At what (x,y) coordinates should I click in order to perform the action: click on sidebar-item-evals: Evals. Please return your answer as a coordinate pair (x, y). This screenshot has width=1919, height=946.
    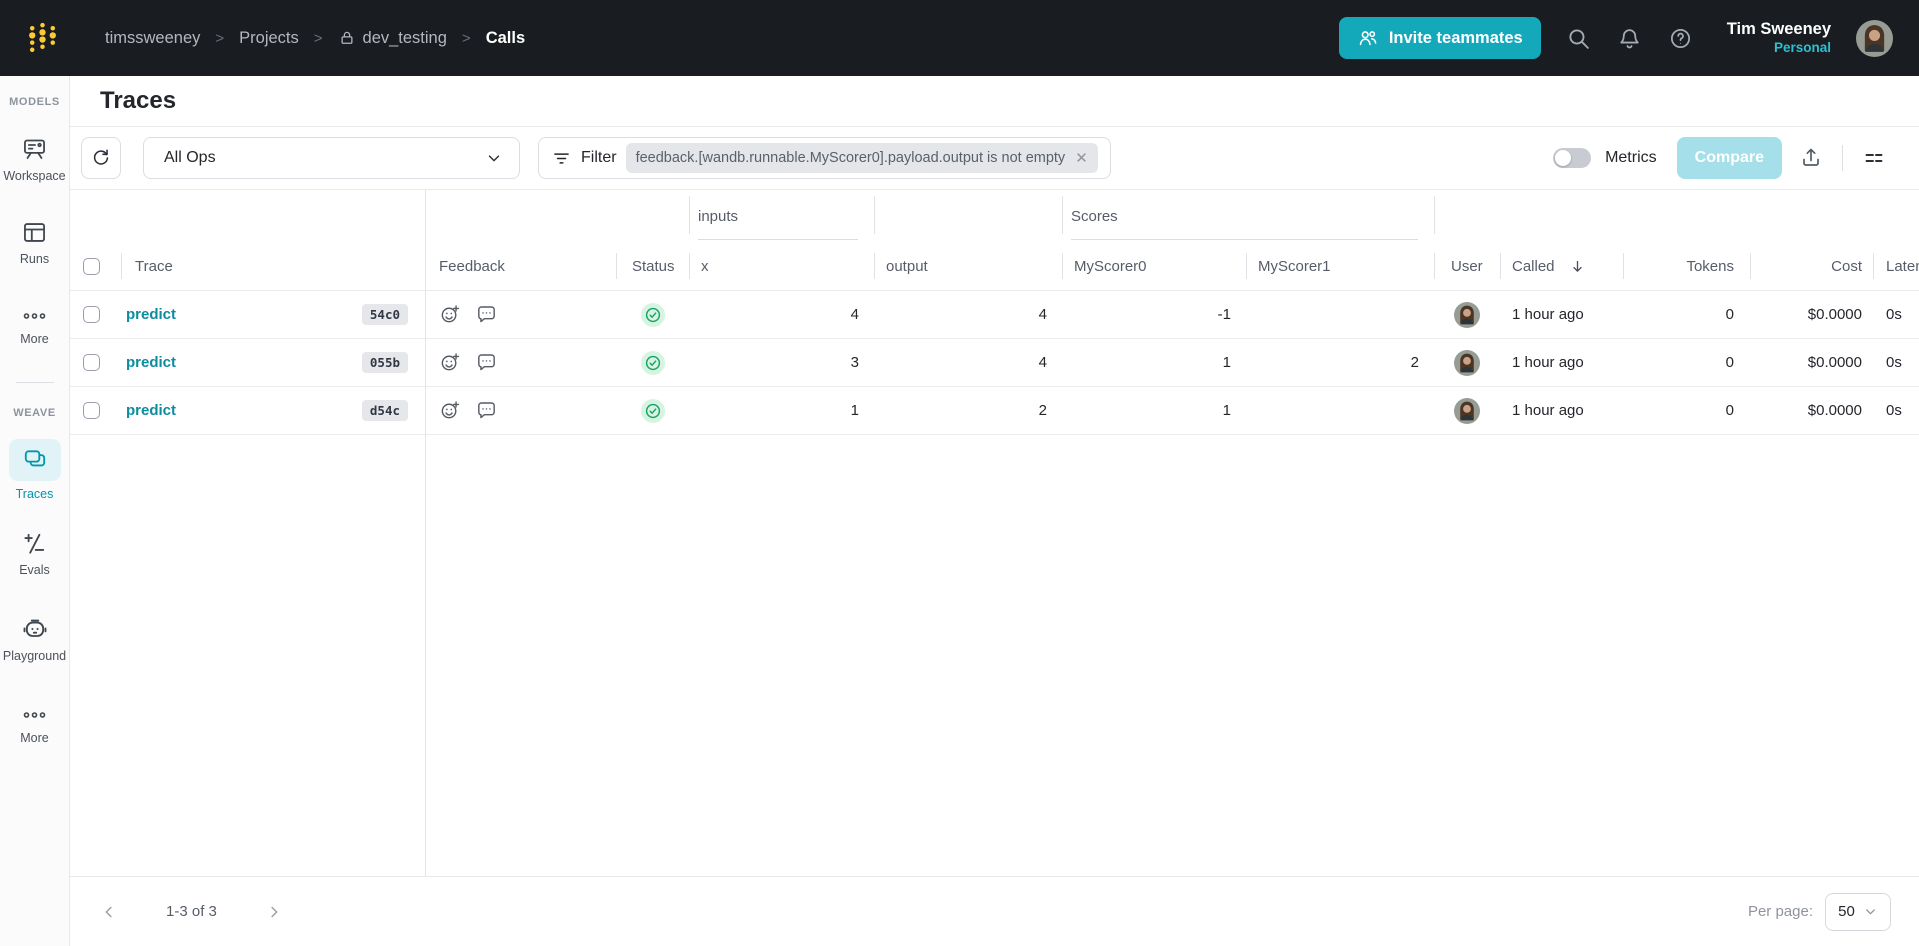
    Looking at the image, I should click on (34, 554).